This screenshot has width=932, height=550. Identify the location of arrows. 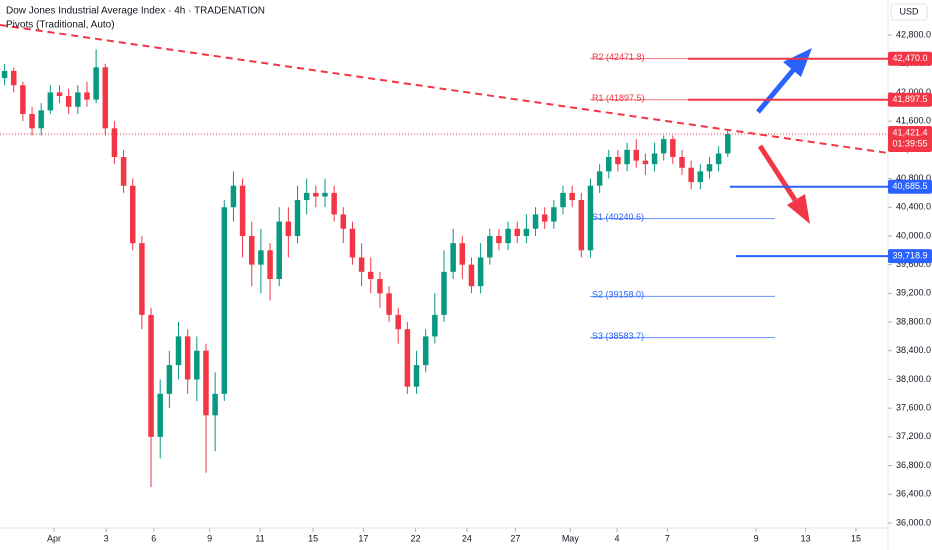
(784, 136).